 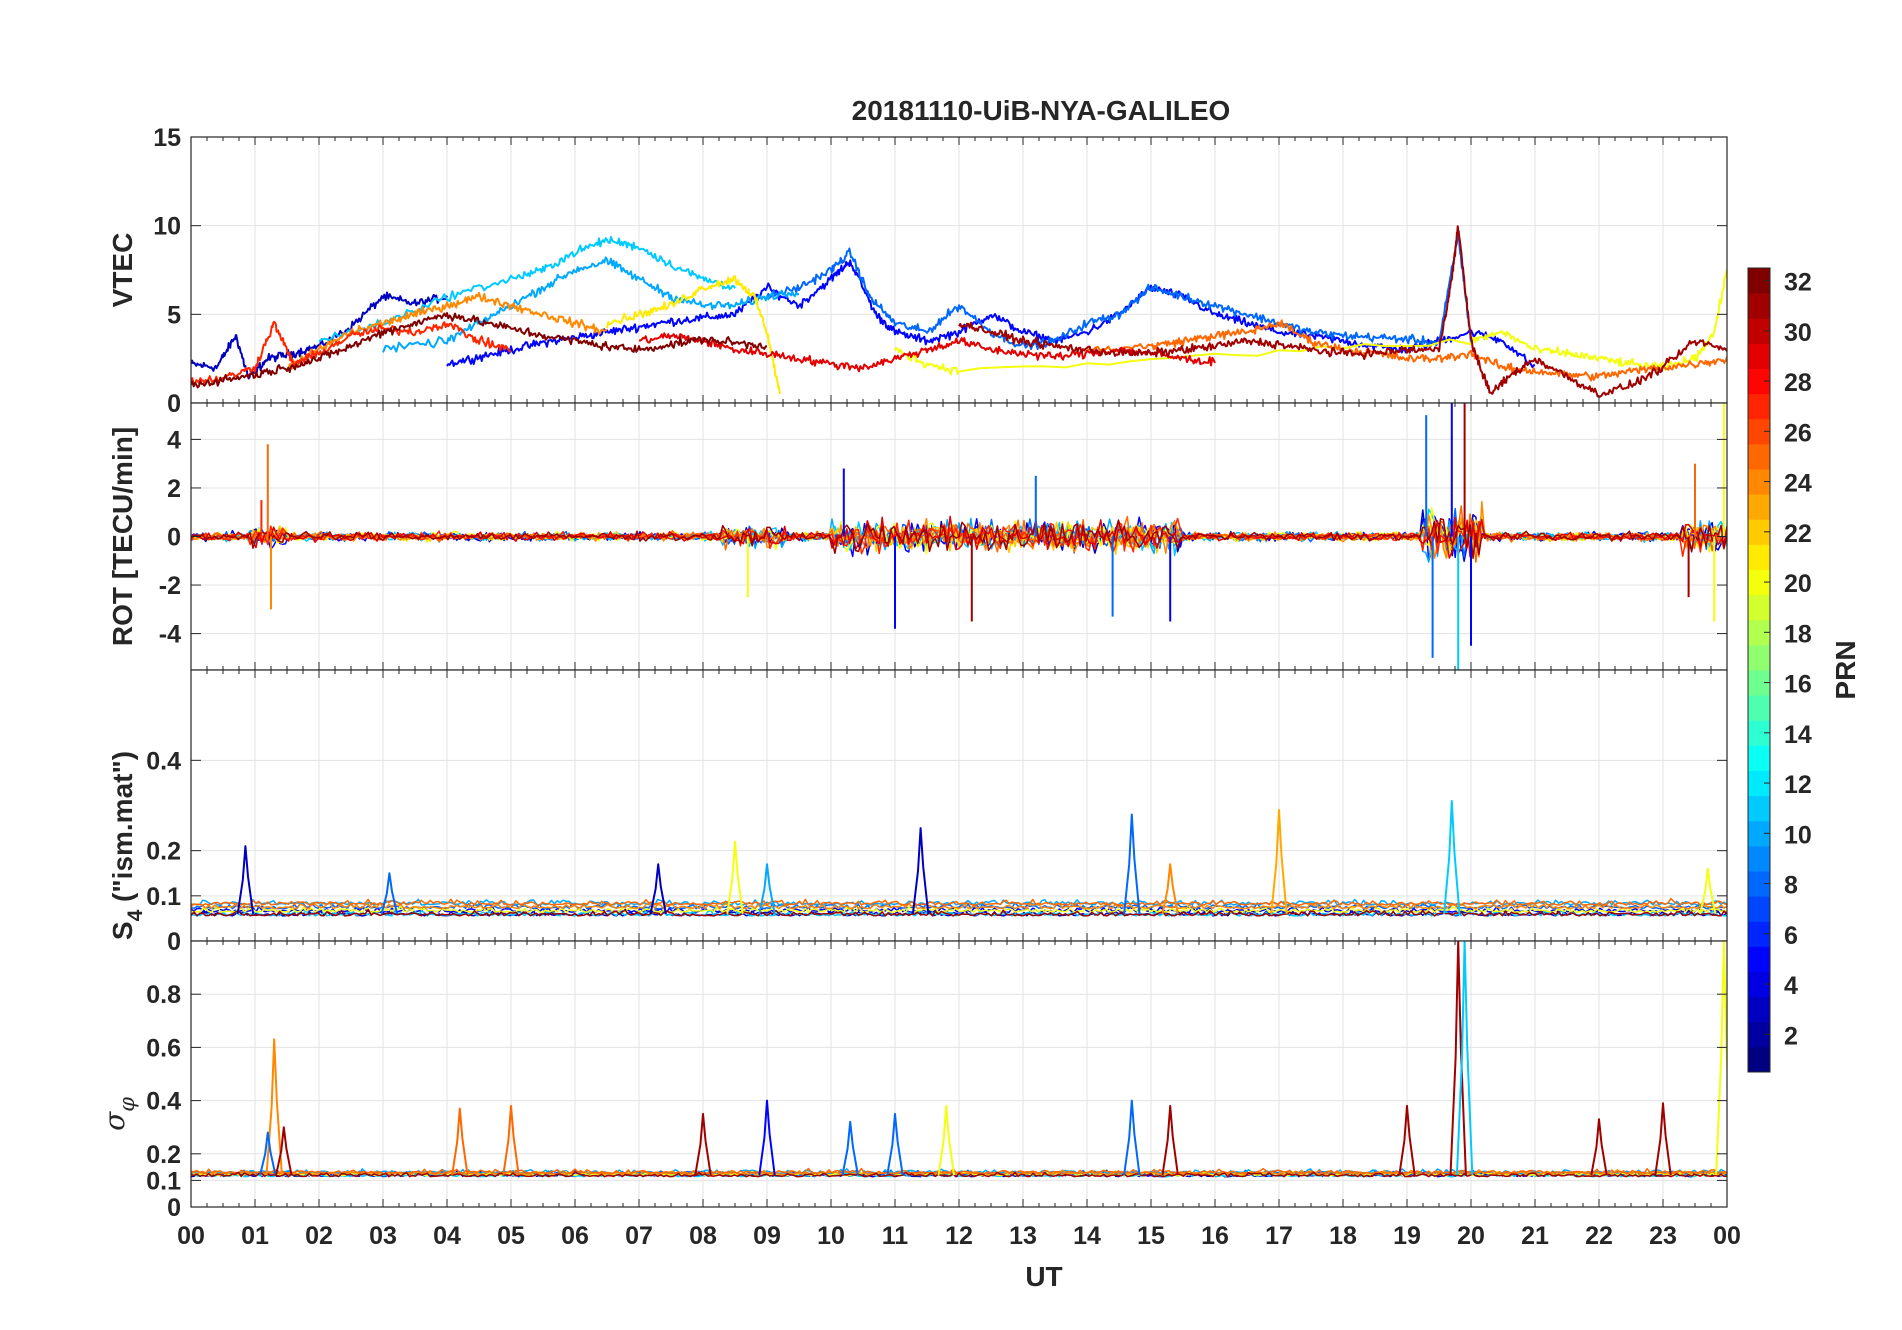 What do you see at coordinates (170, 635) in the screenshot?
I see `y-tick-label: -4` at bounding box center [170, 635].